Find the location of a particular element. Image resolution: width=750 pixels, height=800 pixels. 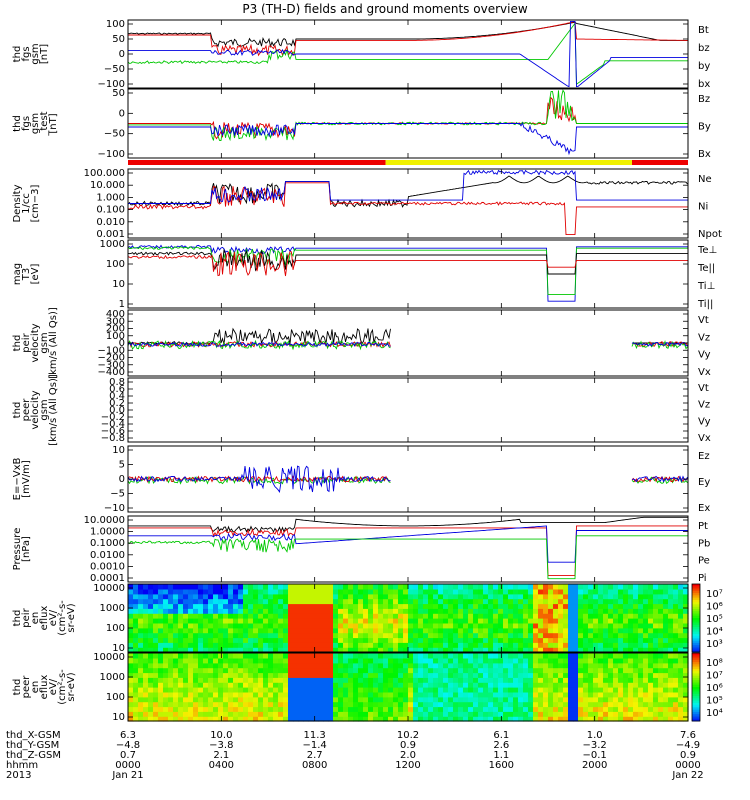

colorbar-cell is located at coordinates (696, 588).